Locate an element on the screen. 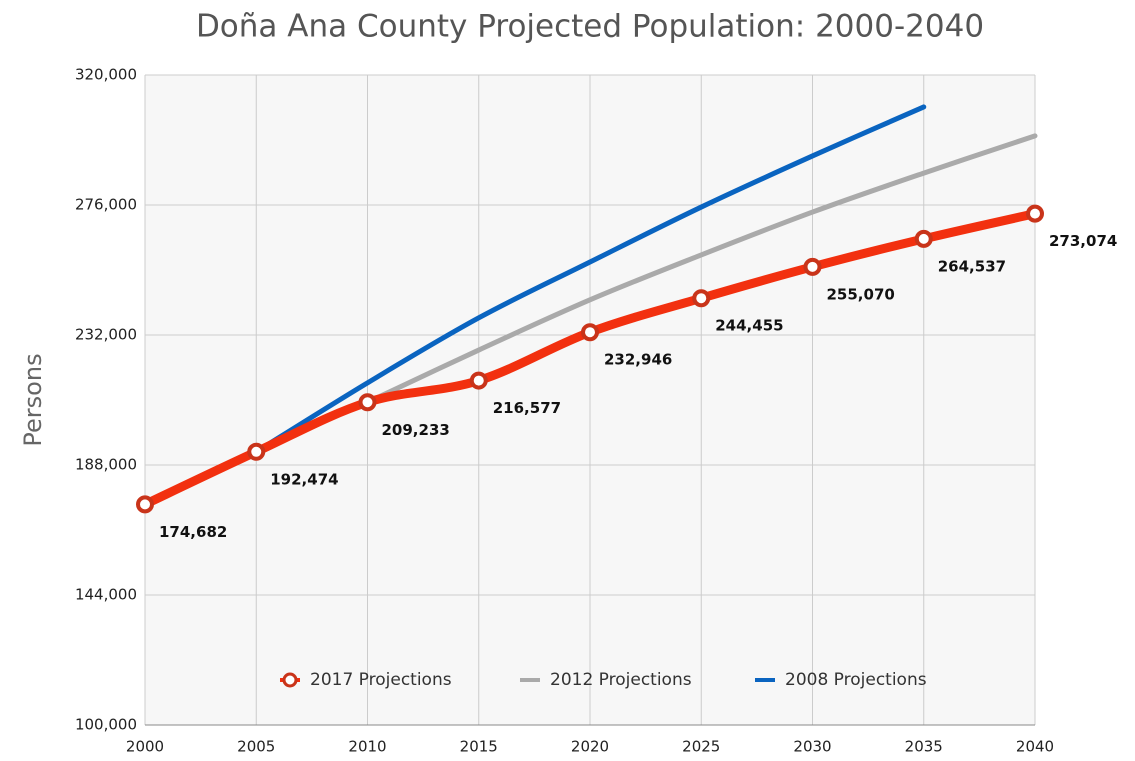 The width and height of the screenshot is (1135, 761). legend-label: 2017 Projections is located at coordinates (381, 680).